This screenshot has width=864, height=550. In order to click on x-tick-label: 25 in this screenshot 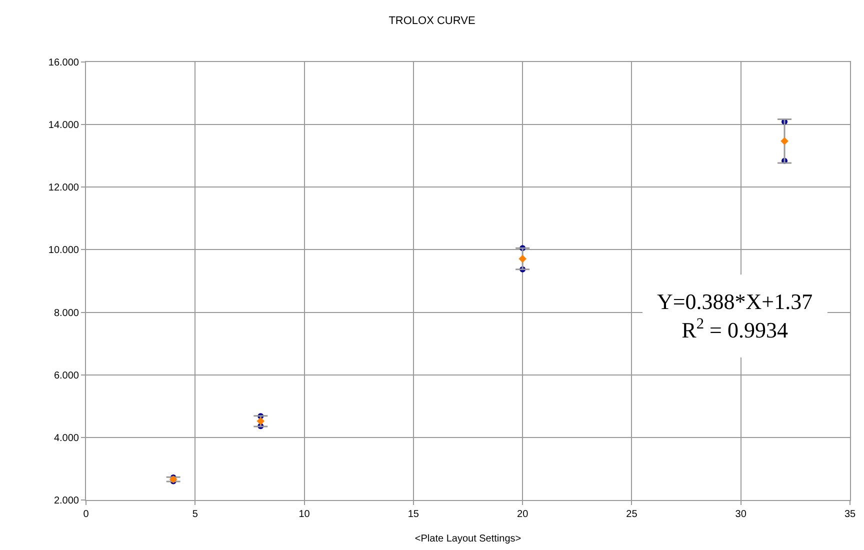, I will do `click(632, 514)`.